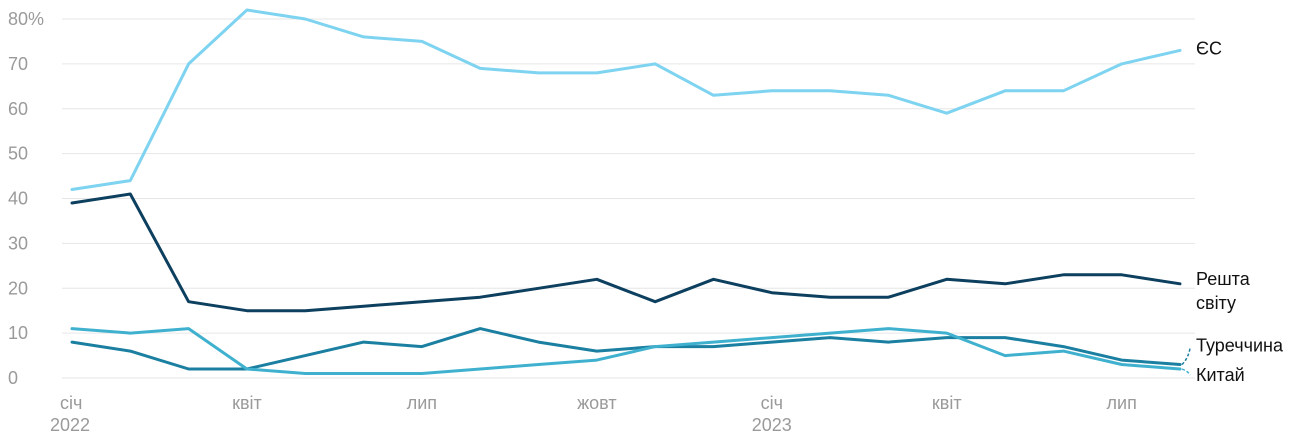  I want to click on series-label: Решта, so click(1223, 279).